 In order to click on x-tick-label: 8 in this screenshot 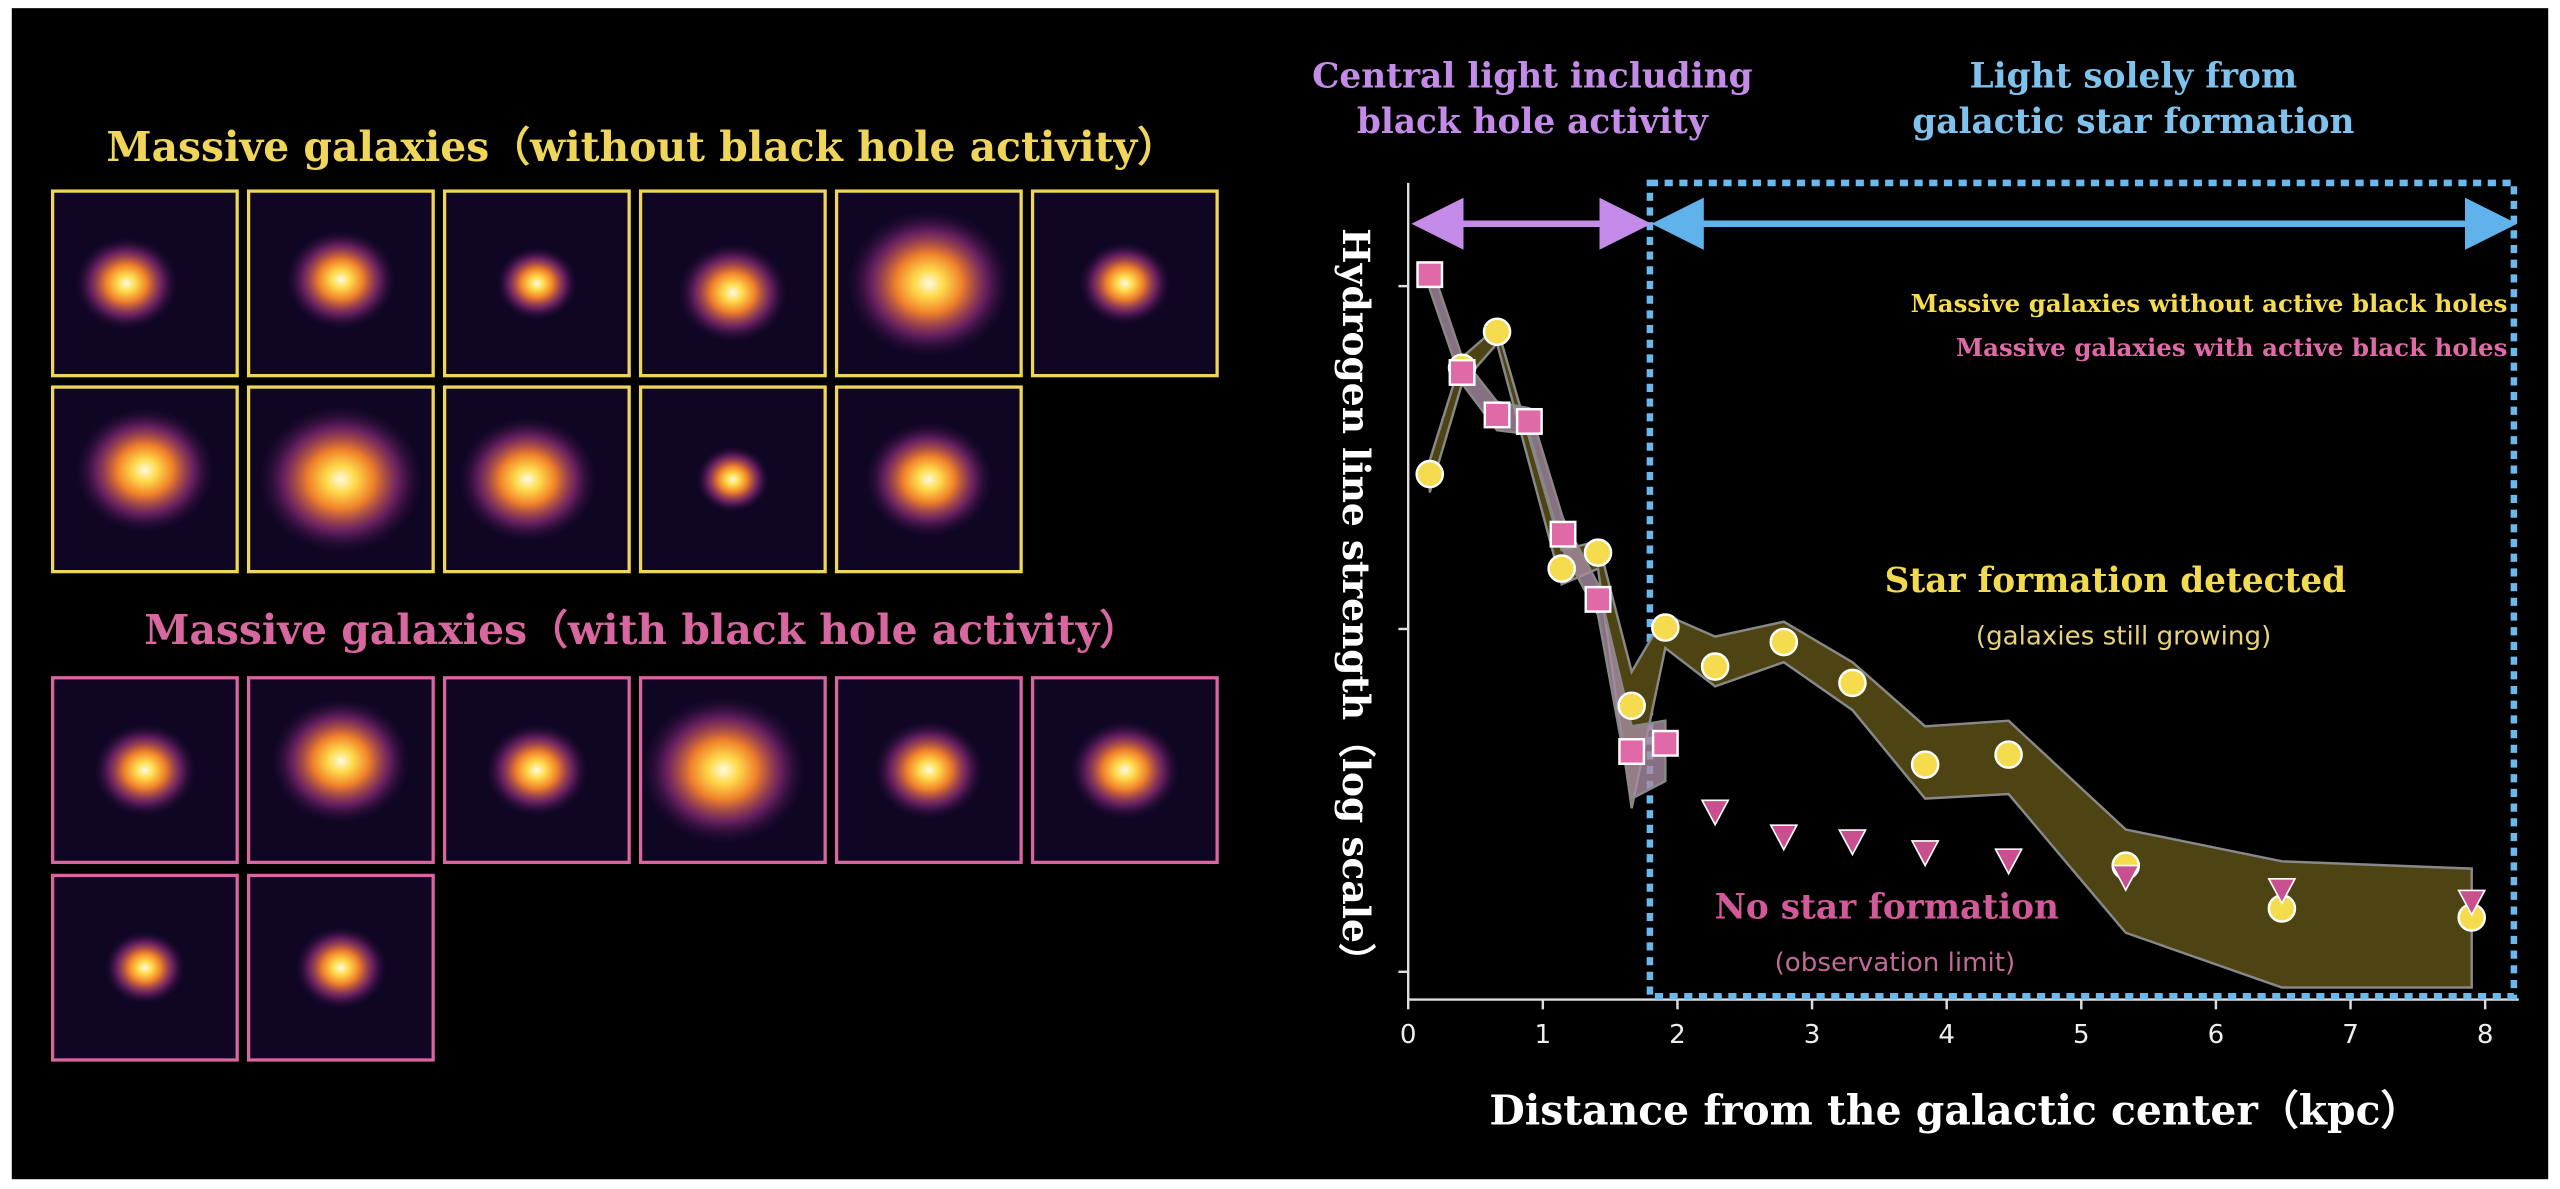, I will do `click(2485, 1035)`.